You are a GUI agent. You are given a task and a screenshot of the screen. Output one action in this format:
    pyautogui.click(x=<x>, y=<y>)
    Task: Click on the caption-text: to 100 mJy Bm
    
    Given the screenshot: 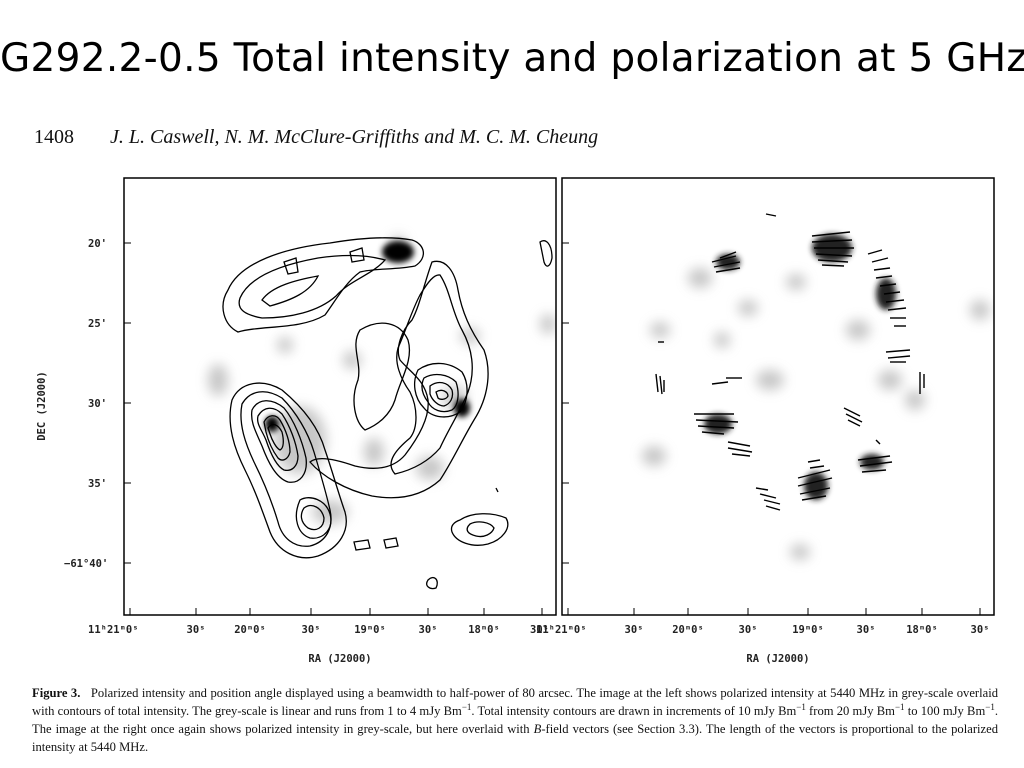 What is the action you would take?
    pyautogui.click(x=945, y=711)
    